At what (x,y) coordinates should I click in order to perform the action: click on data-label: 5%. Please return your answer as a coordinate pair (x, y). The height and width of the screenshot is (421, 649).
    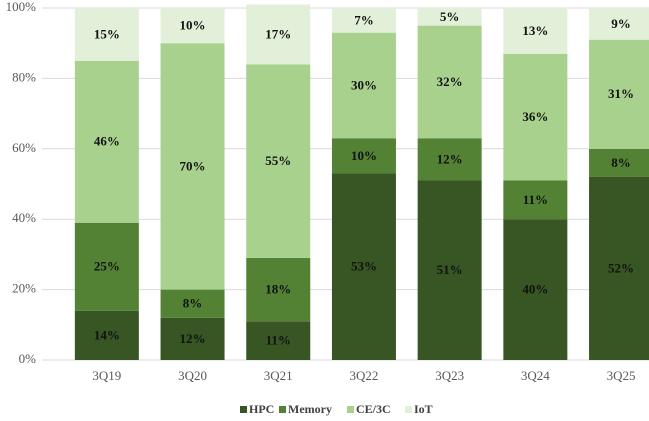
    Looking at the image, I should click on (450, 16).